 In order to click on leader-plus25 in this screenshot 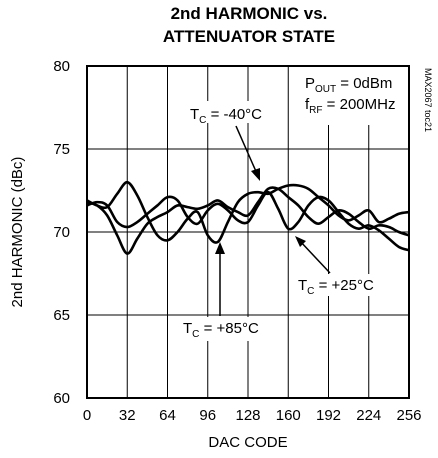, I will do `click(314, 256)`.